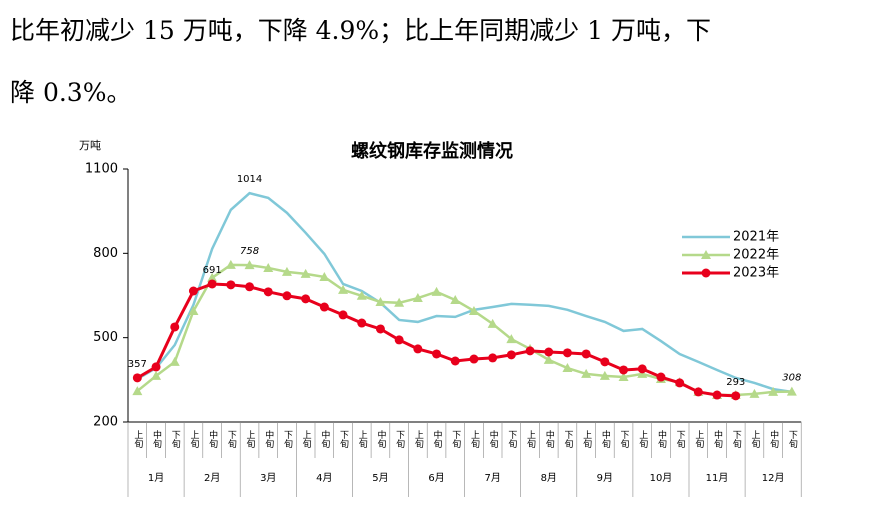 This screenshot has width=879, height=530. What do you see at coordinates (605, 478) in the screenshot?
I see `month-label: 9月` at bounding box center [605, 478].